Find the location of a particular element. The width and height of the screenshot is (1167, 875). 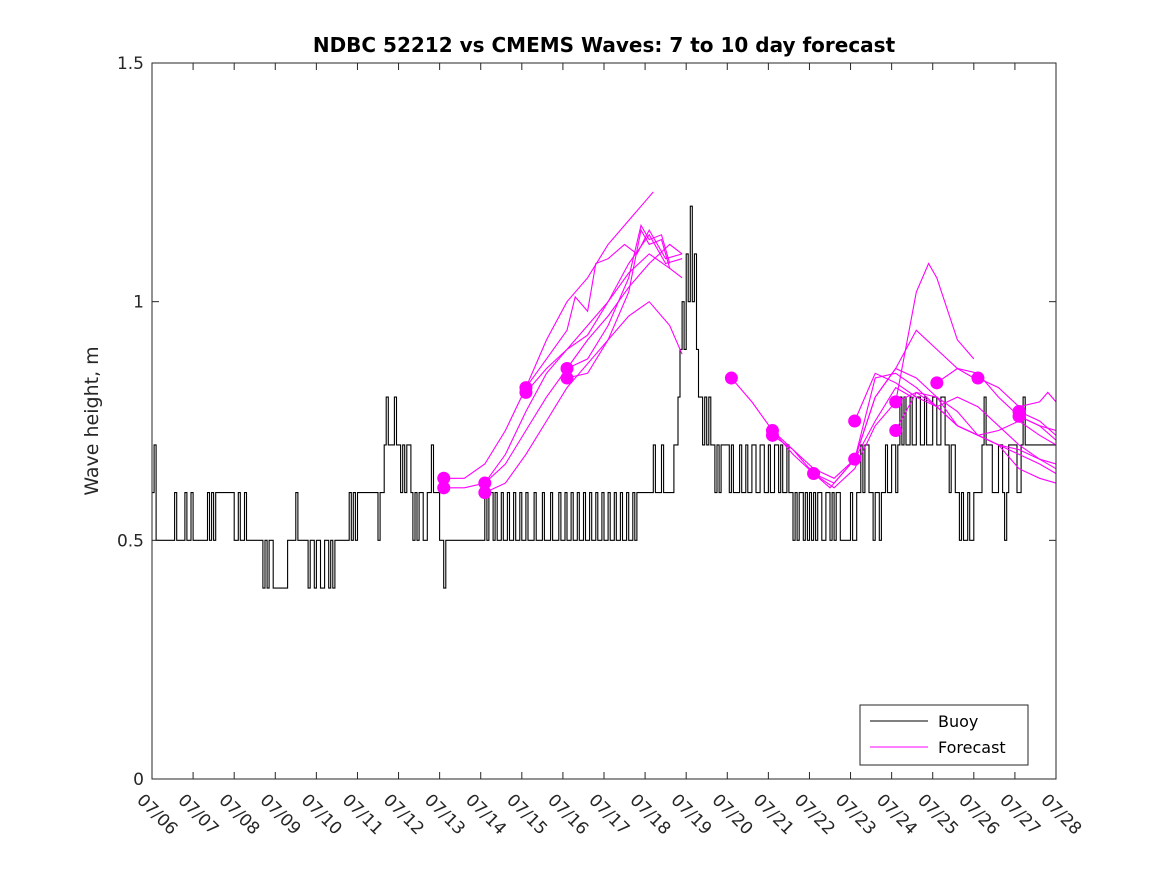

x-tick-label: 07/18 is located at coordinates (650, 814).